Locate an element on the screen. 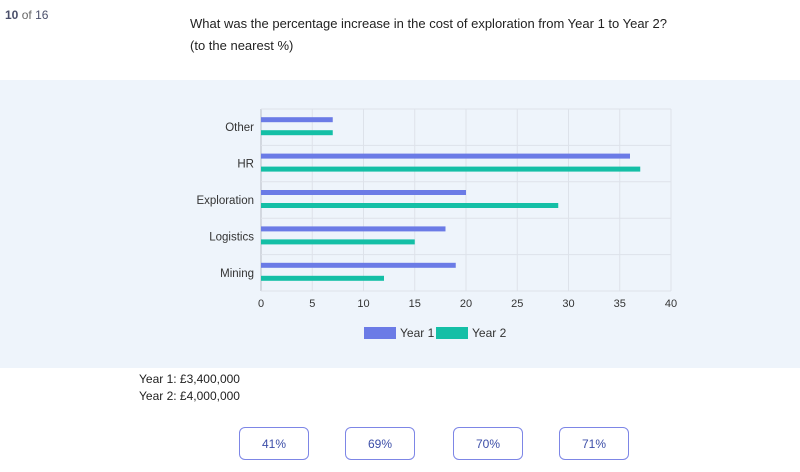 The image size is (800, 472). answer-option-3: 70% is located at coordinates (488, 443).